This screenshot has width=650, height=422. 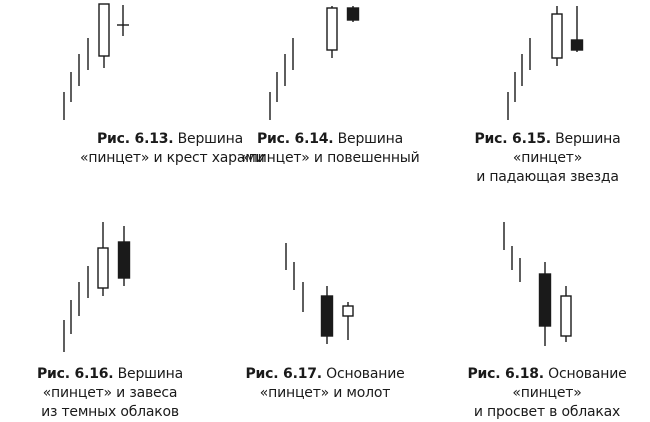 What do you see at coordinates (330, 158) in the screenshot?
I see `caption-line: «пинцет» и повешенный` at bounding box center [330, 158].